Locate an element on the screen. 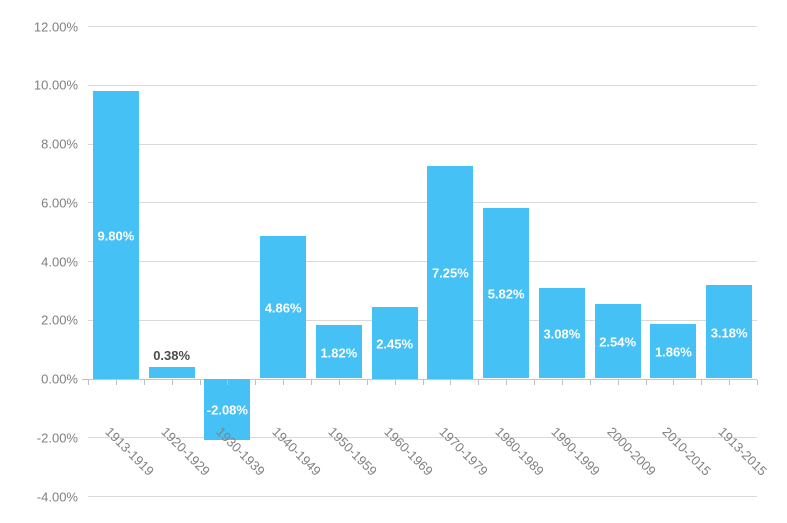 This screenshot has height=523, width=787. bar-value-label: 9.80% is located at coordinates (116, 236).